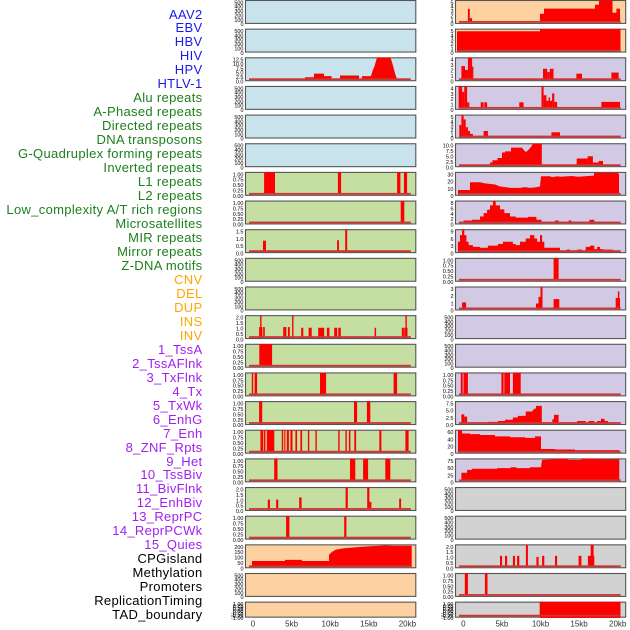 The image size is (630, 630). What do you see at coordinates (451, 122) in the screenshot?
I see `svg-text: 4` at bounding box center [451, 122].